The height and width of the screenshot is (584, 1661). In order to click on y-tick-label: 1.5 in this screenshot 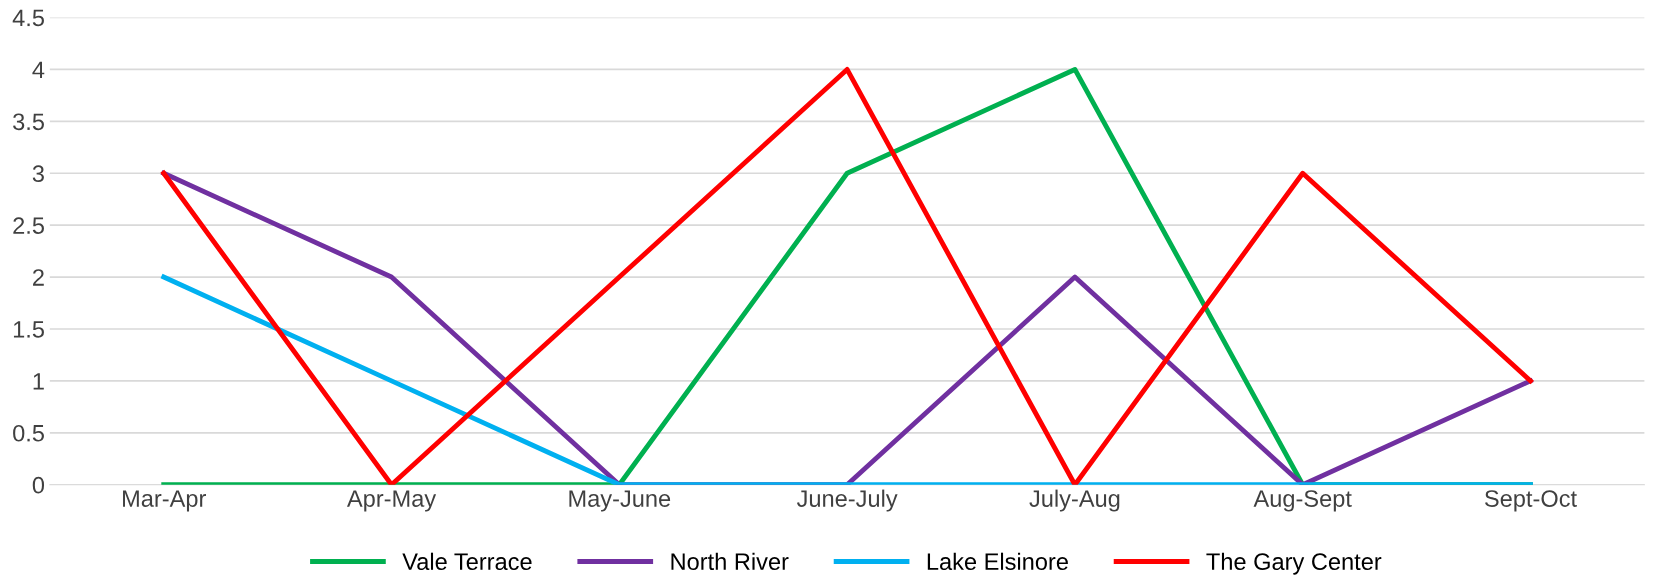, I will do `click(28, 329)`.